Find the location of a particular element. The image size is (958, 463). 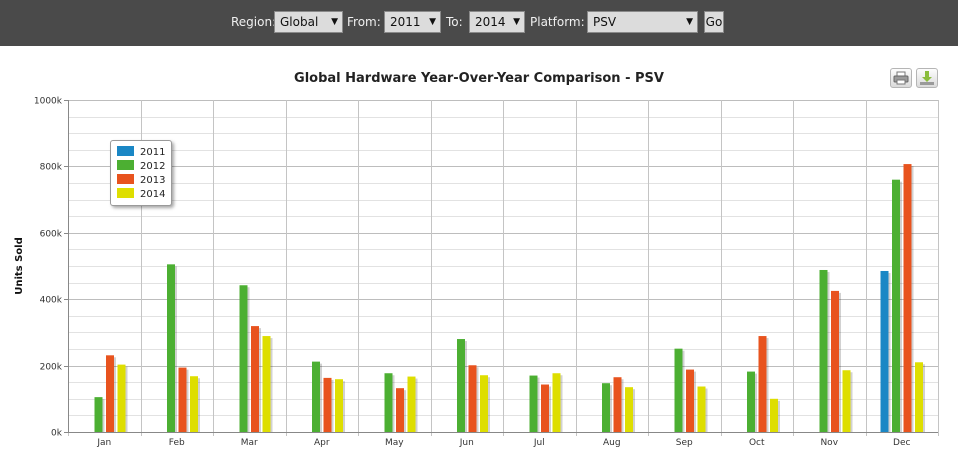

region-label: Region: is located at coordinates (254, 22).